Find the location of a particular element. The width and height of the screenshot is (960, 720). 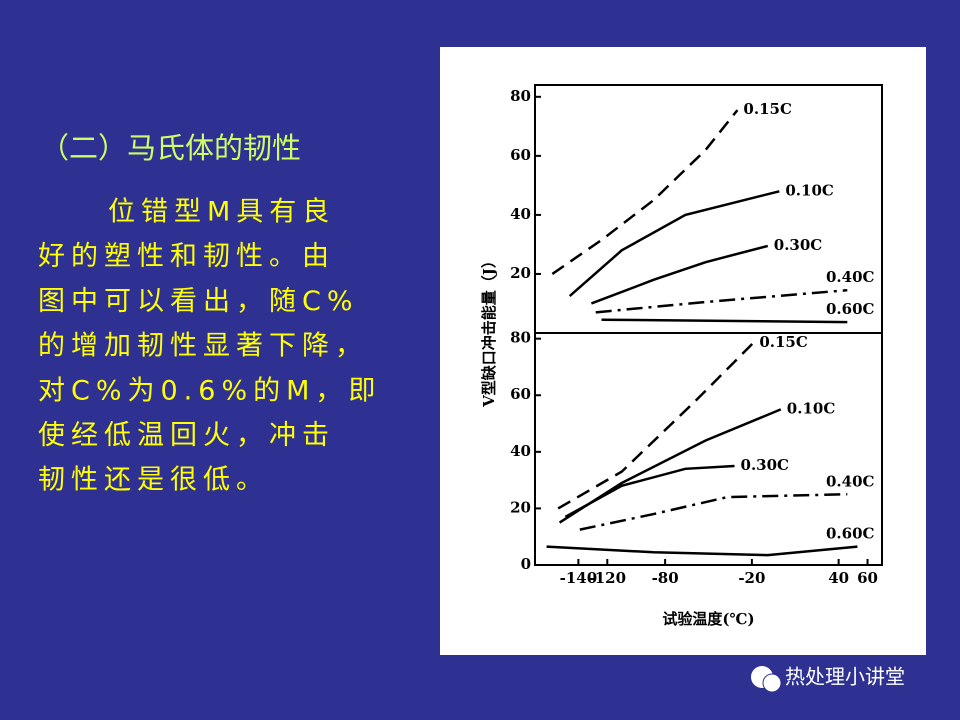

body-line: 位错型M具有良 is located at coordinates (221, 212).